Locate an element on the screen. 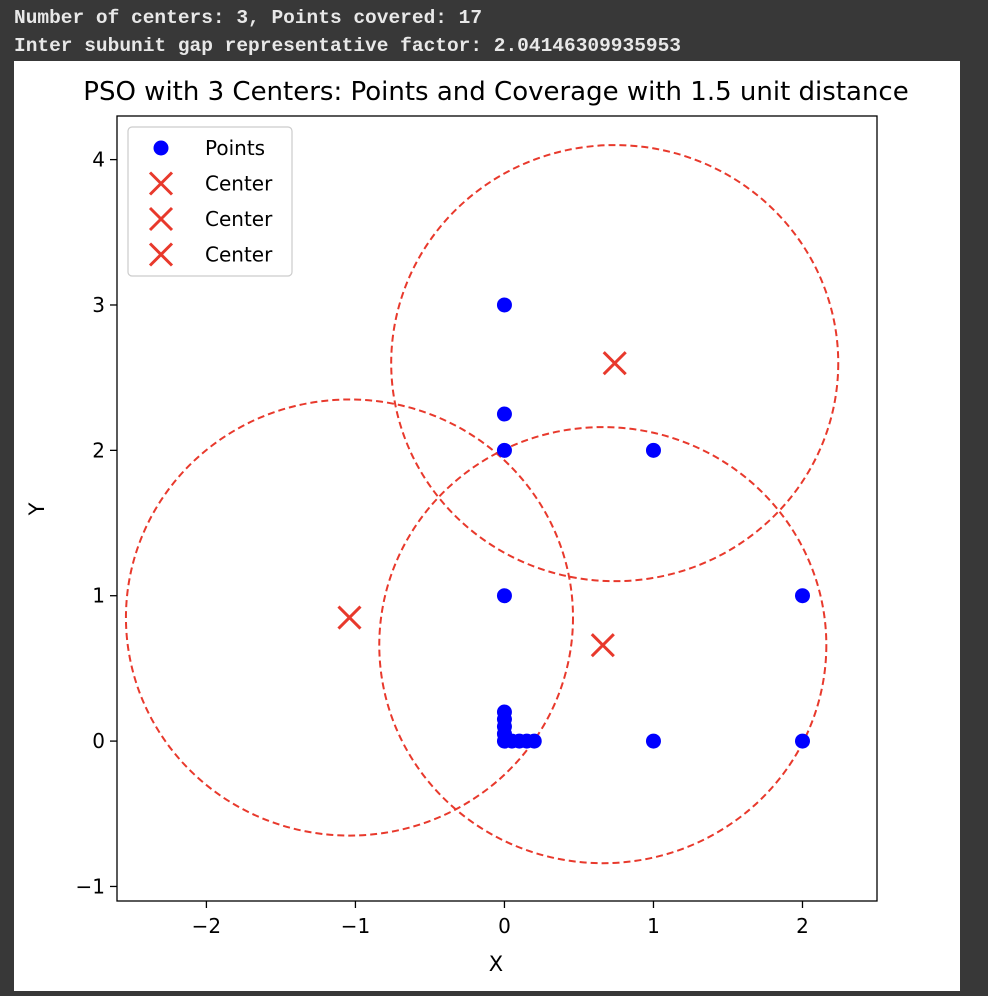 Image resolution: width=988 pixels, height=996 pixels. x-tick-label: 2 is located at coordinates (802, 926).